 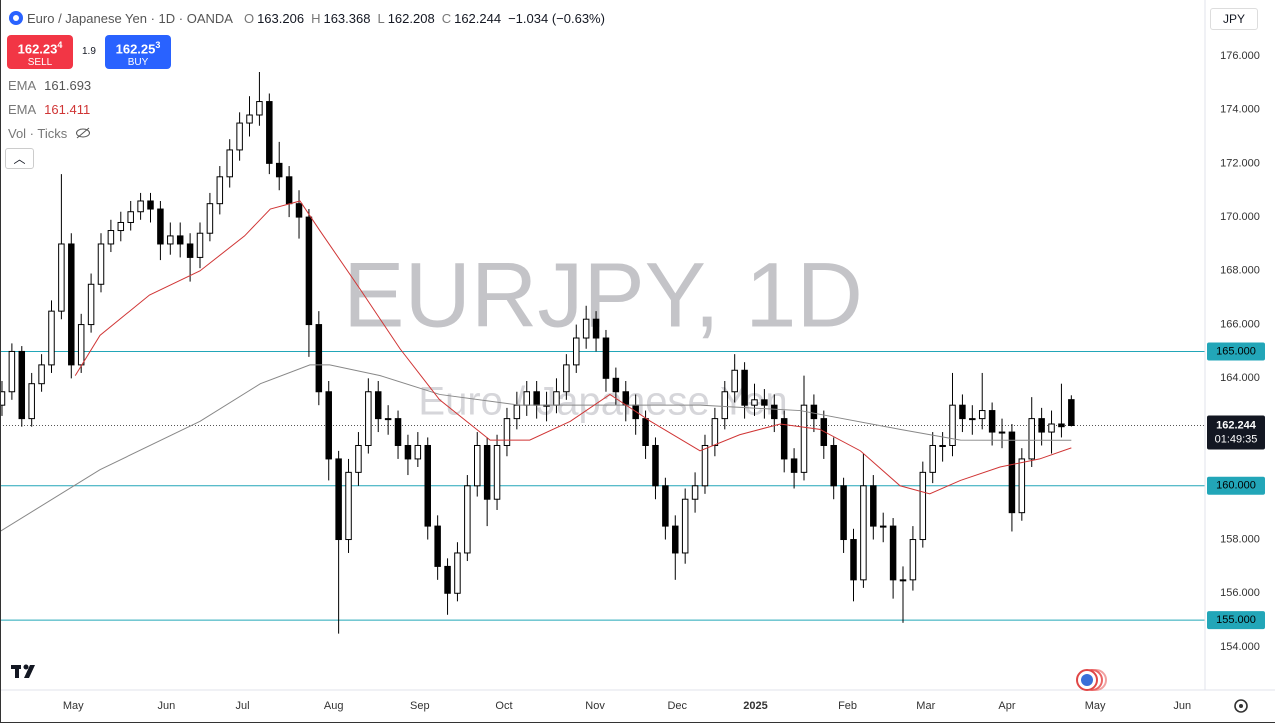 I want to click on ohlc-key: H, so click(x=316, y=18).